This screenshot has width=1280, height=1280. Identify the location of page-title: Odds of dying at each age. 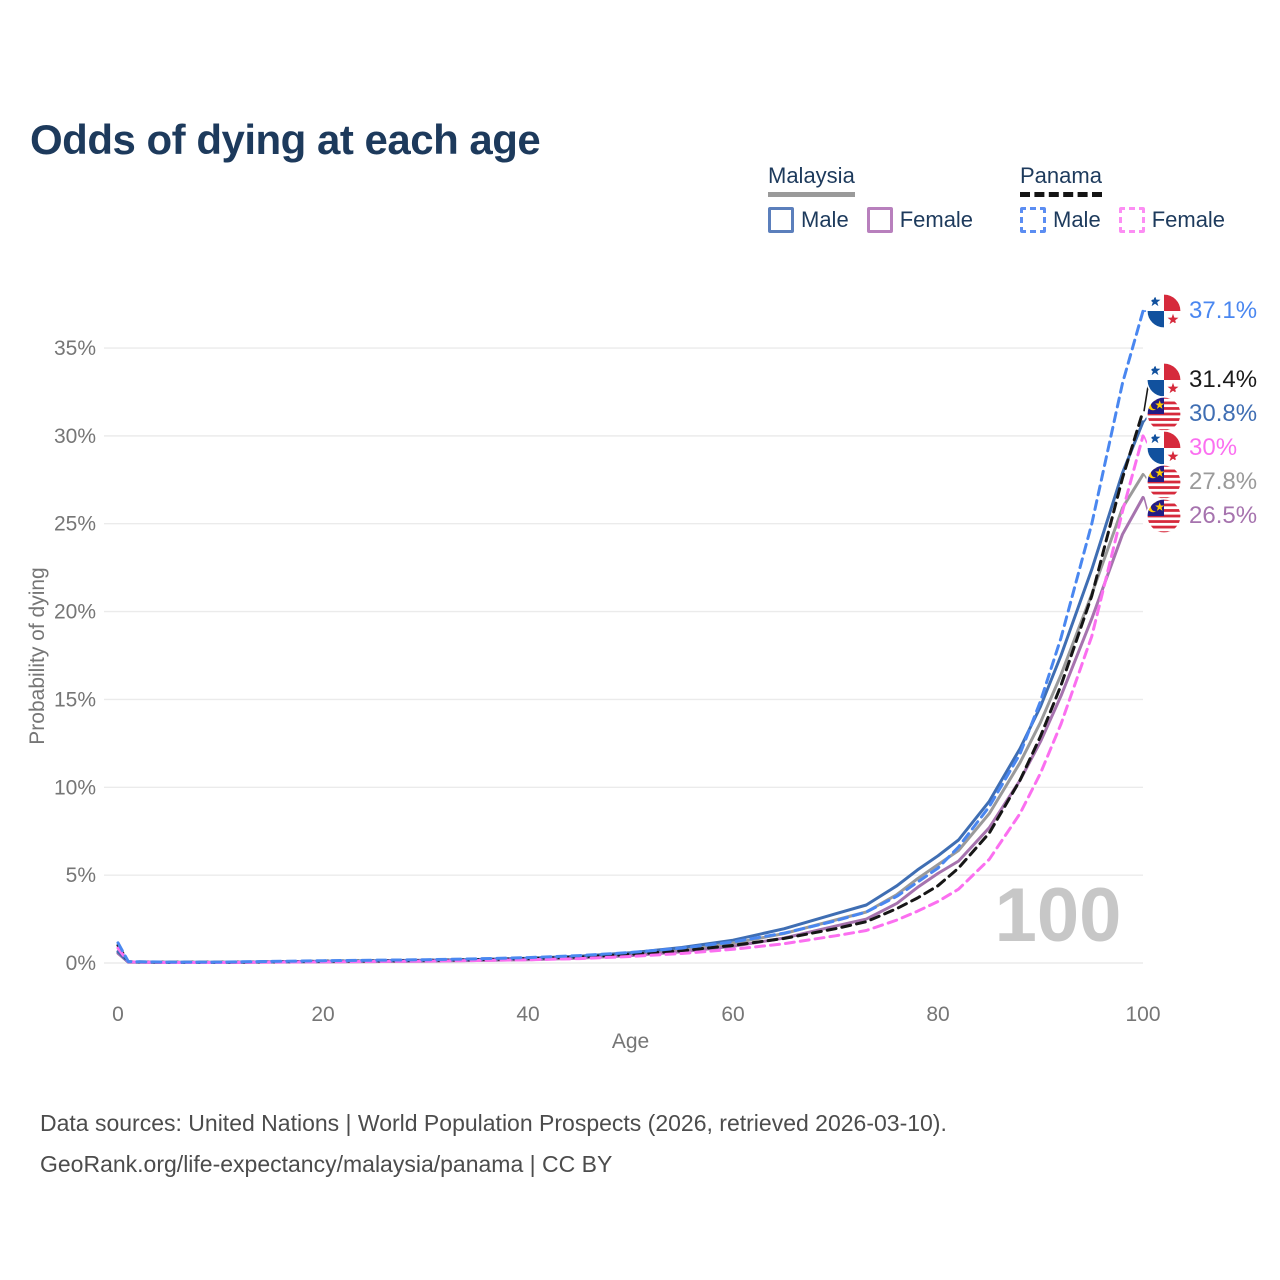
(285, 140).